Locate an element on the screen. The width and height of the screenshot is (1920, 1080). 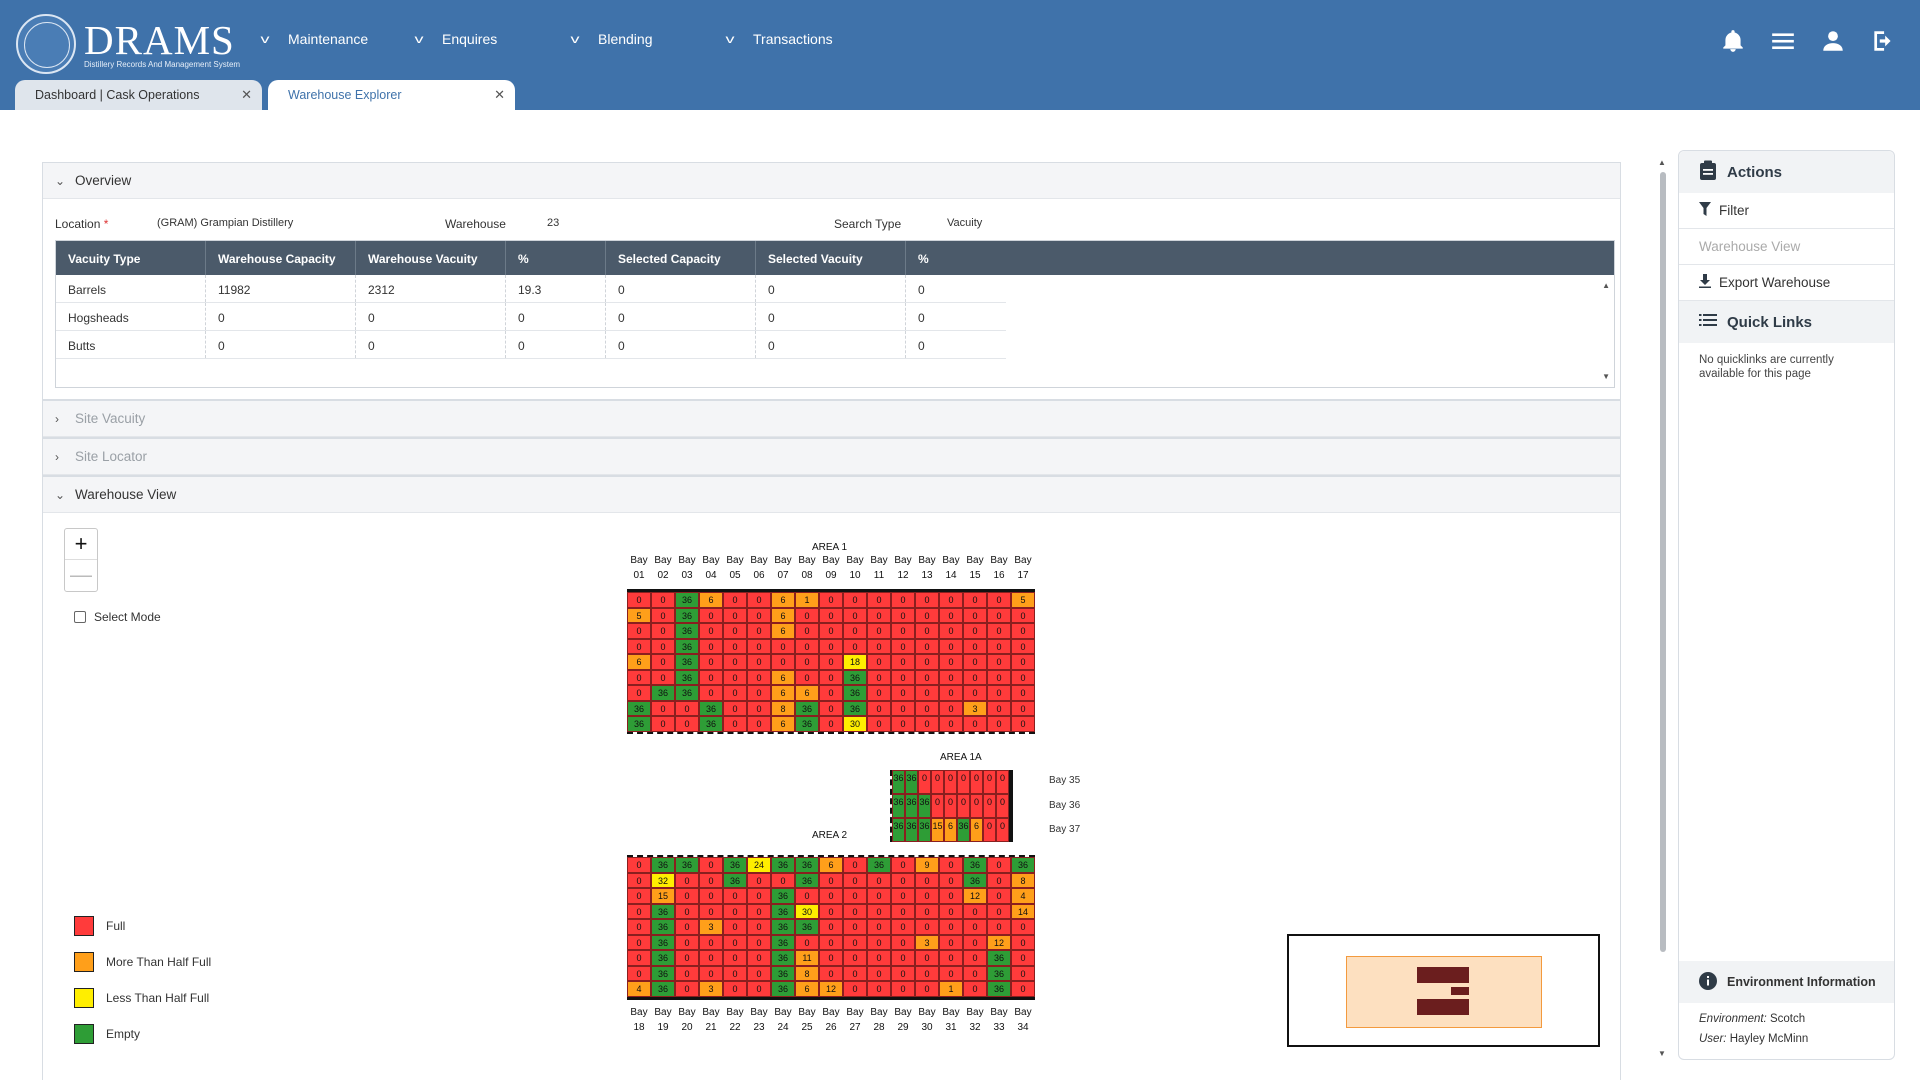
cask-cell: 3 is located at coordinates (927, 942).